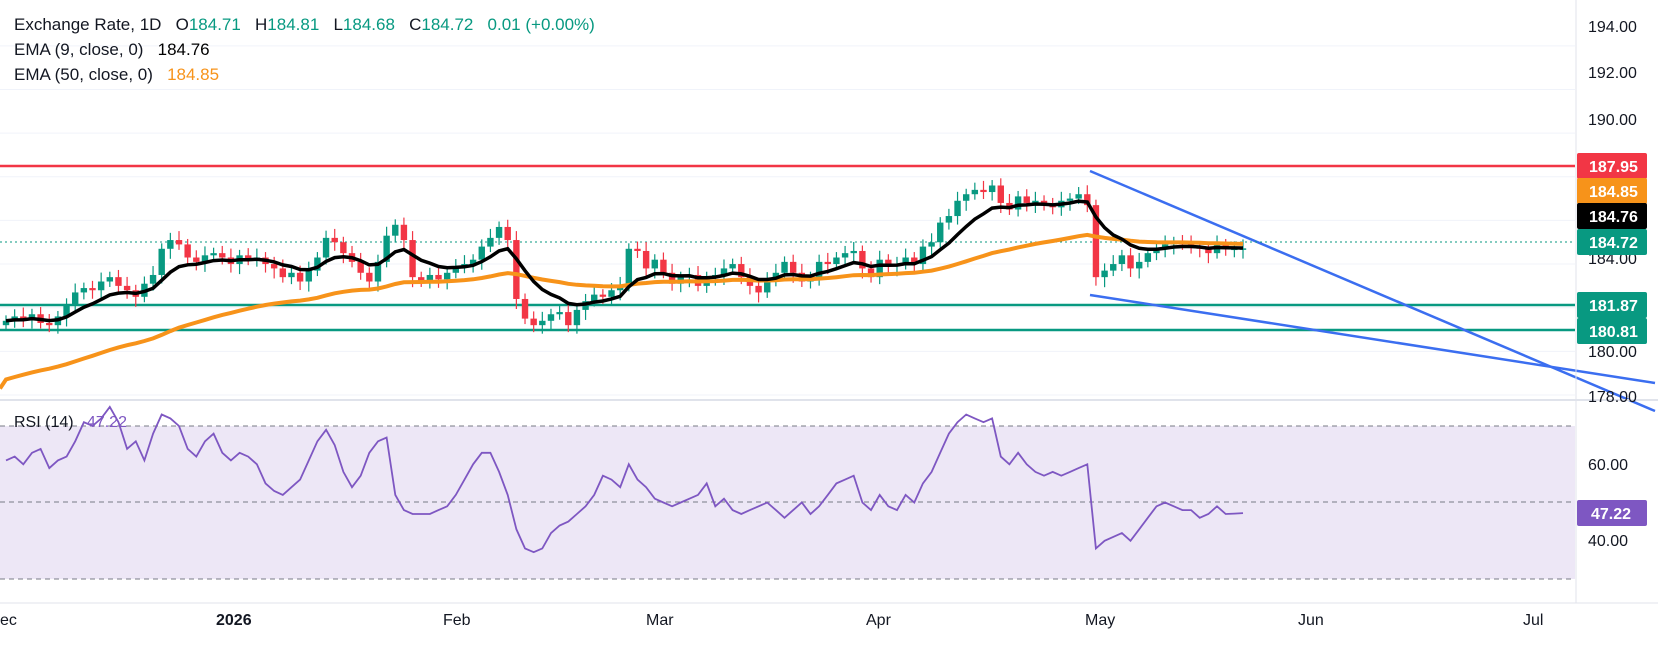 Image resolution: width=1658 pixels, height=647 pixels. What do you see at coordinates (1311, 620) in the screenshot?
I see `x-label-jun: Jun` at bounding box center [1311, 620].